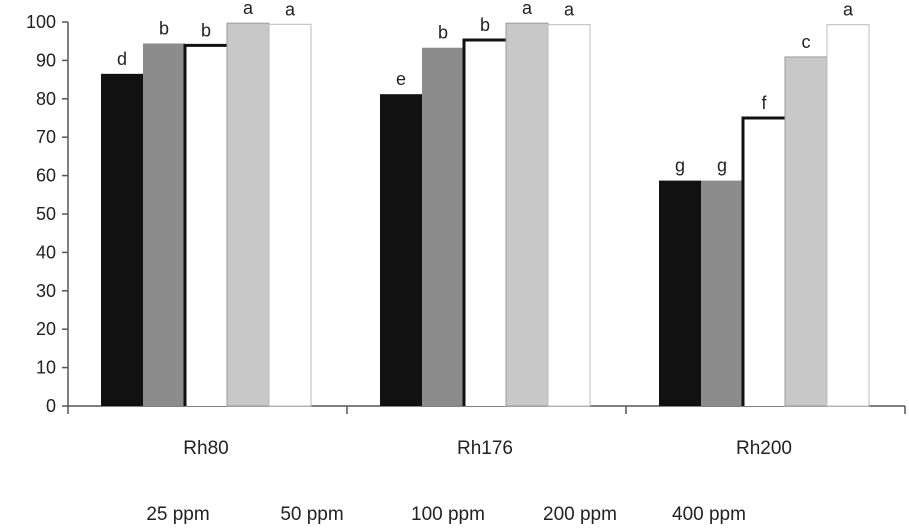 The width and height of the screenshot is (909, 529). What do you see at coordinates (122, 59) in the screenshot?
I see `significance-letter: d` at bounding box center [122, 59].